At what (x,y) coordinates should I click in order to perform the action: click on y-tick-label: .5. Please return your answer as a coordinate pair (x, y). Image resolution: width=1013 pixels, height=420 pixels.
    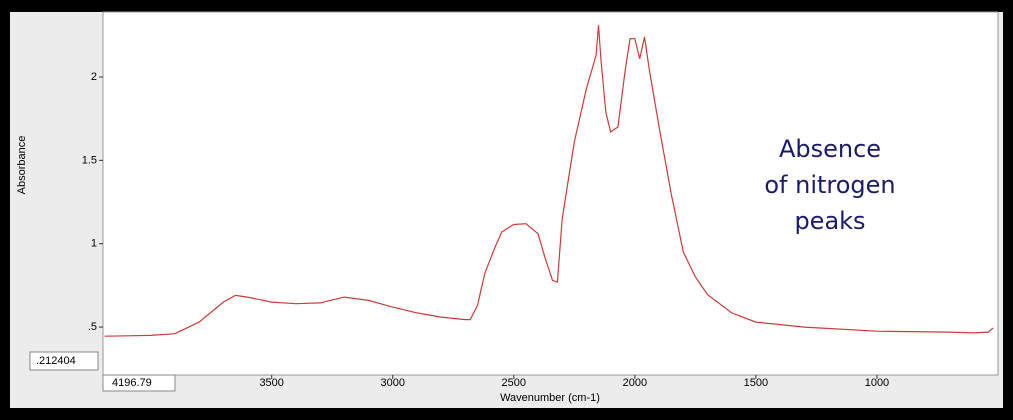
    Looking at the image, I should click on (92, 327).